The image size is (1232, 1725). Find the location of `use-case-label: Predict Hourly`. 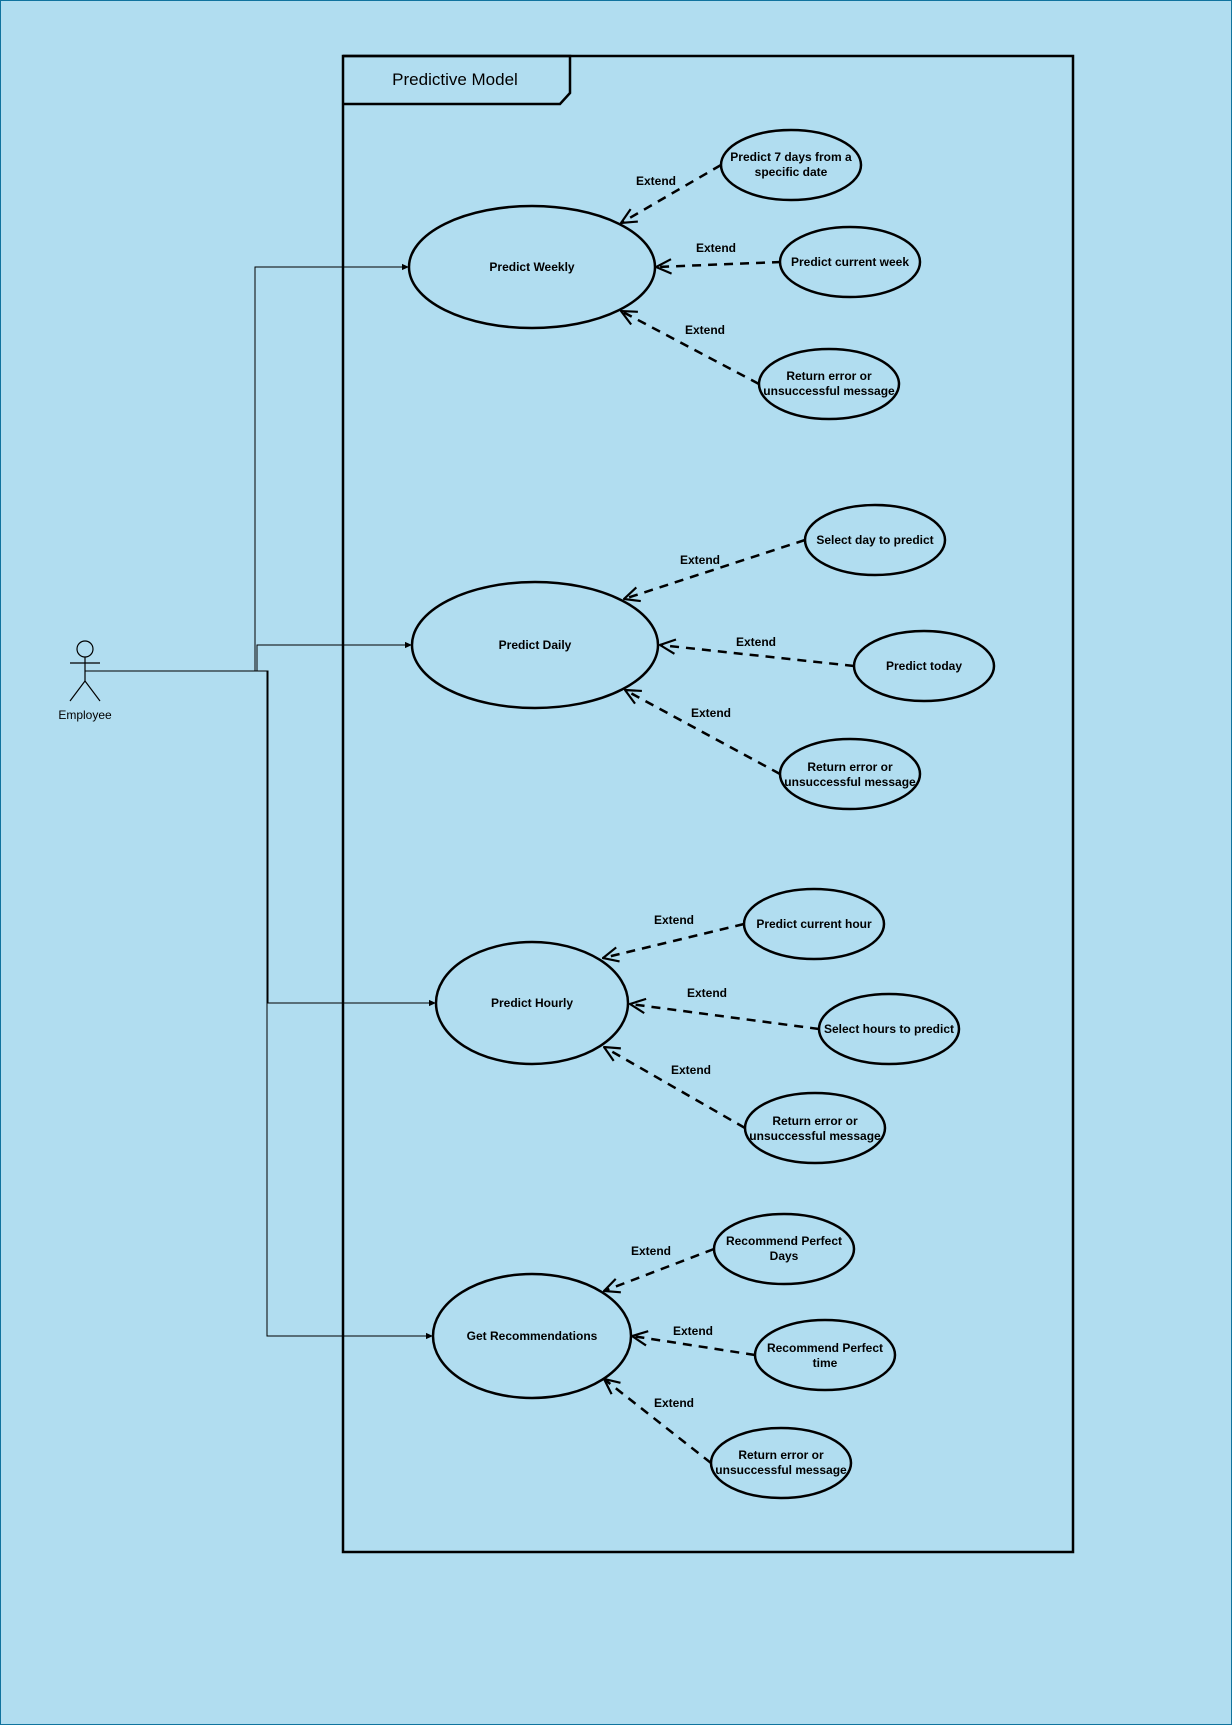

use-case-label: Predict Hourly is located at coordinates (532, 1003).